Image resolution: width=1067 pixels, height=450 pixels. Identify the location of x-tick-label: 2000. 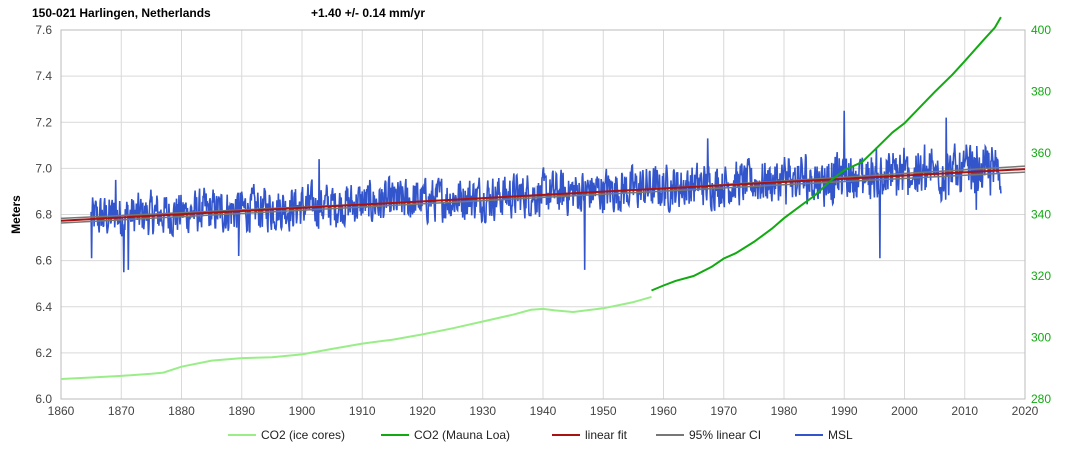
(904, 411).